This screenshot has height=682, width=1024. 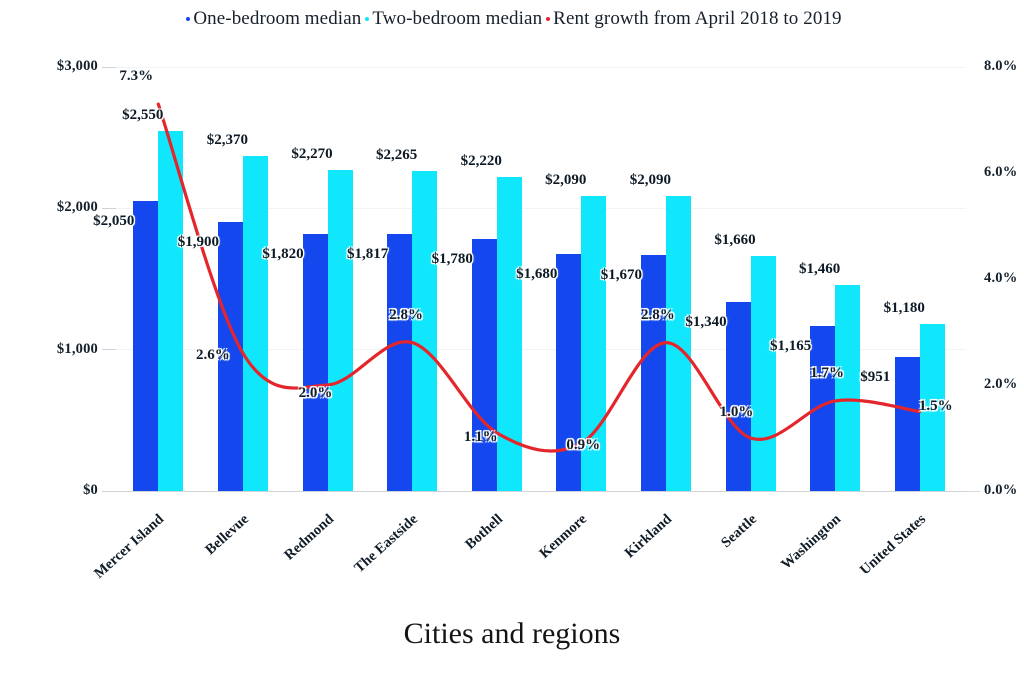 I want to click on line-point-label: 2.0%, so click(x=315, y=393).